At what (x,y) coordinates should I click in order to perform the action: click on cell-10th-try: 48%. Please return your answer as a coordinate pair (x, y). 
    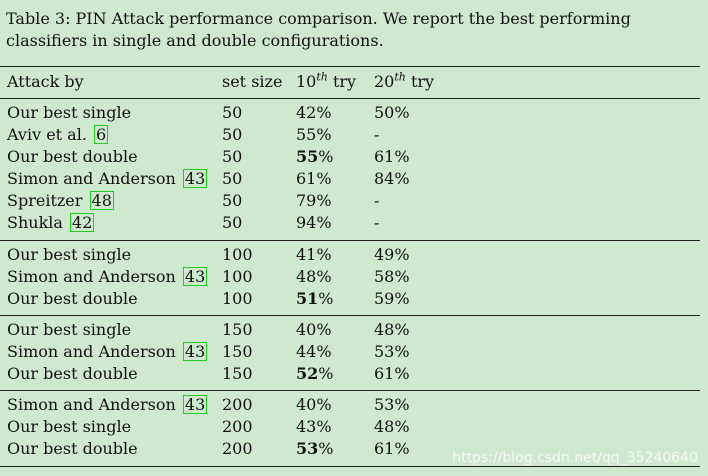
    Looking at the image, I should click on (314, 276).